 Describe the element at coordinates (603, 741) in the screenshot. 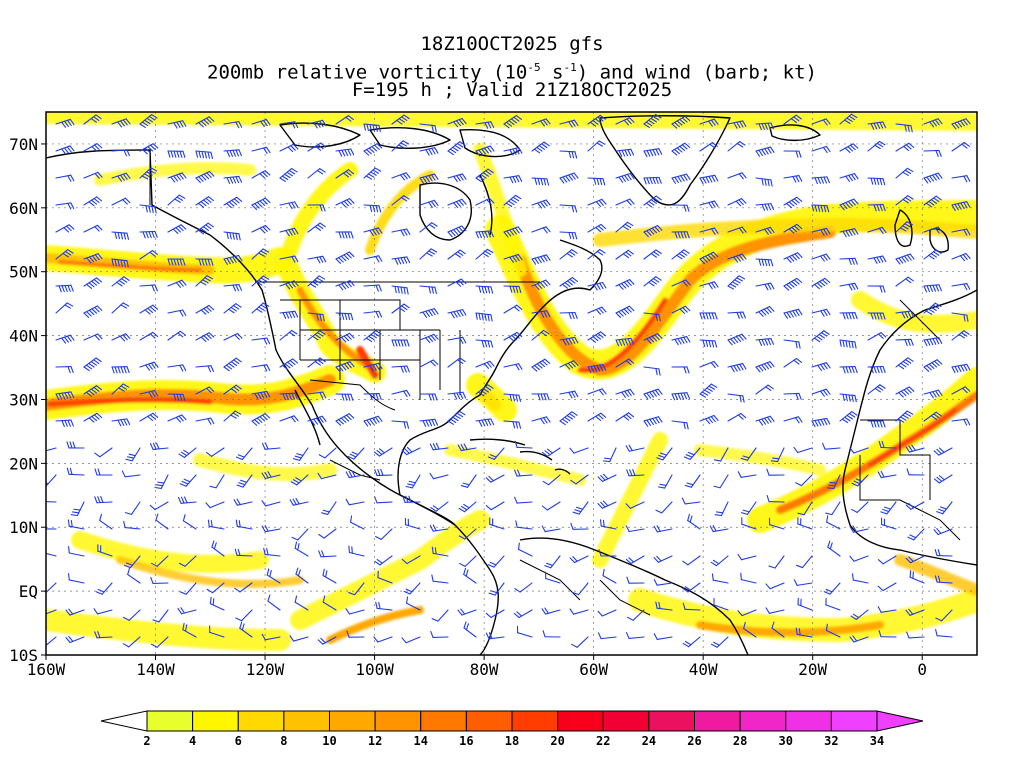

I see `colorbar-label: 22` at that location.